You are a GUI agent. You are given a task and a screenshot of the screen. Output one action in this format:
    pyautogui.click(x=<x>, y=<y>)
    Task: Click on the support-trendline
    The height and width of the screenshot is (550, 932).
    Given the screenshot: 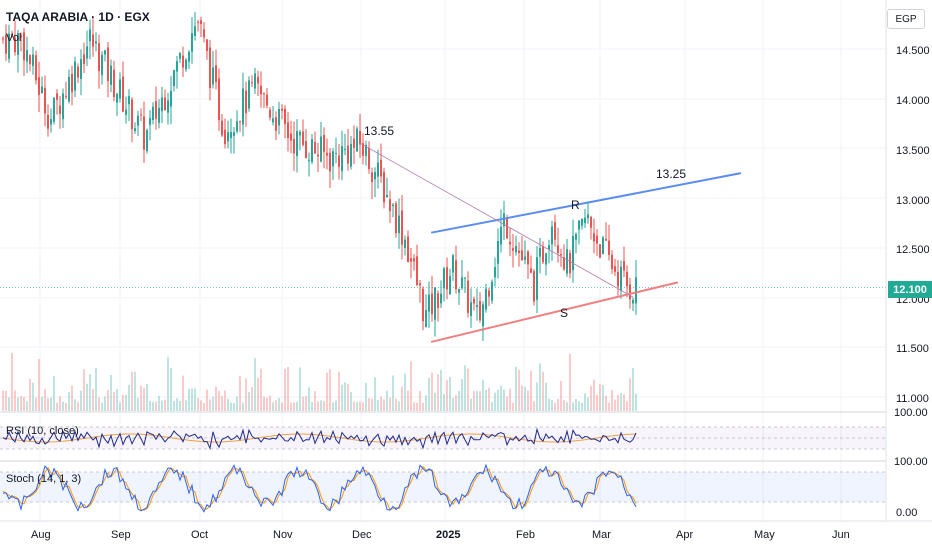 What is the action you would take?
    pyautogui.click(x=554, y=312)
    